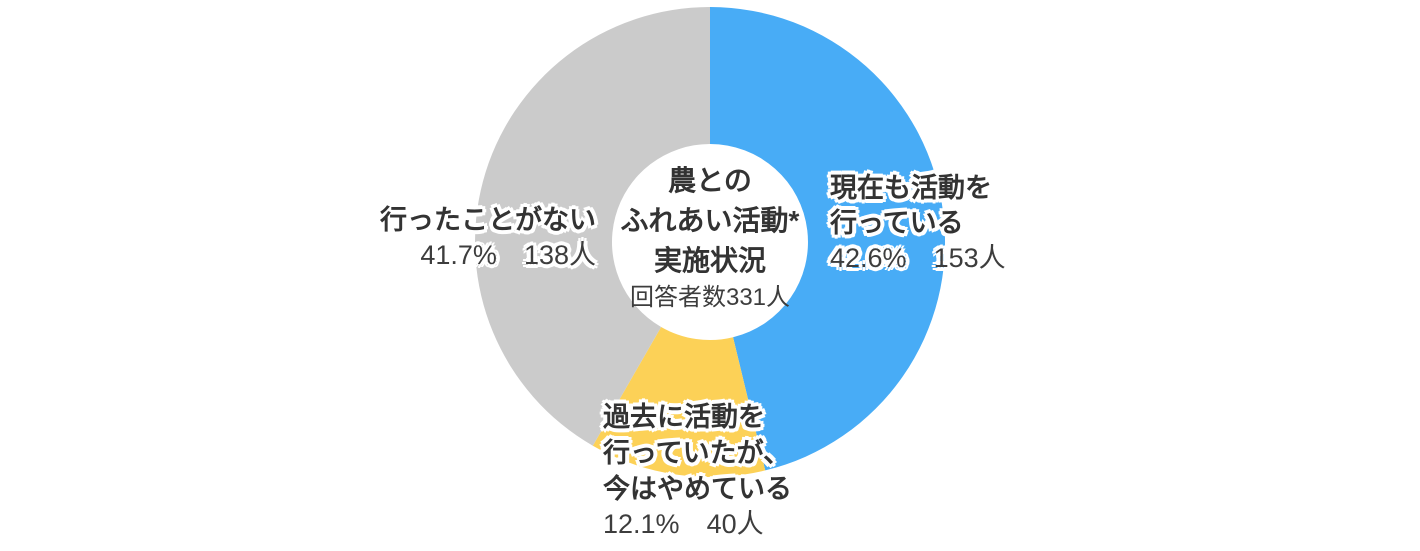 This screenshot has width=1420, height=551. I want to click on respondents-count: 回答者数331人, so click(710, 297).